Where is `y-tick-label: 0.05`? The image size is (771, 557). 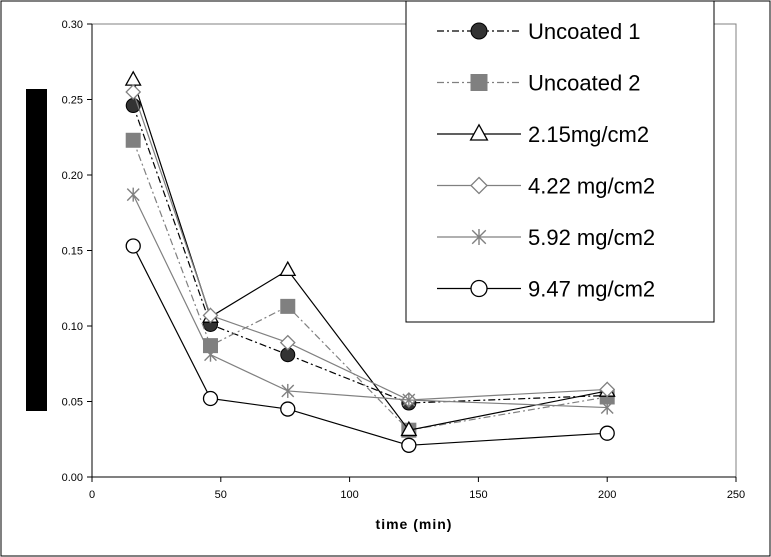 y-tick-label: 0.05 is located at coordinates (72, 403).